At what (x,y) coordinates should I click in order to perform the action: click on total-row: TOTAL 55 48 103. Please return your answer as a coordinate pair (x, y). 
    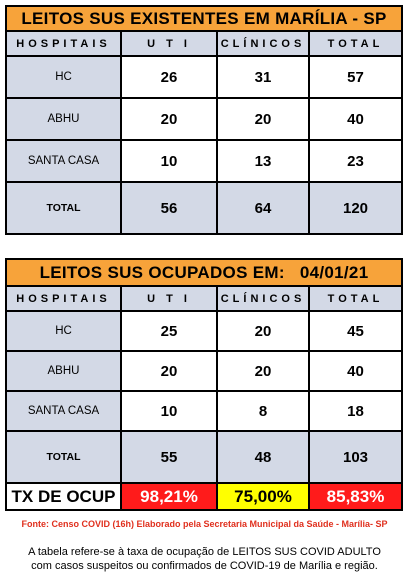
    Looking at the image, I should click on (204, 457).